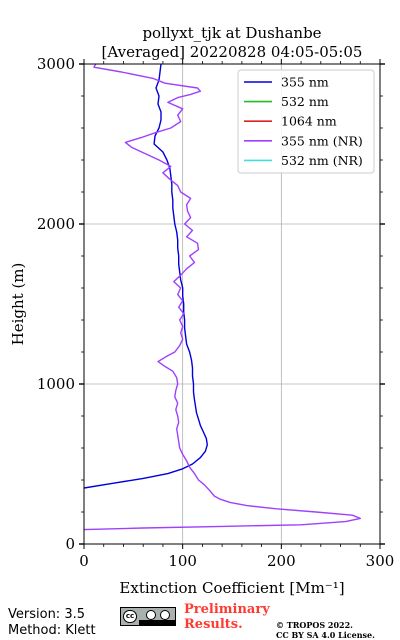  Describe the element at coordinates (309, 121) in the screenshot. I see `legend-entry-label: 1064 nm` at that location.